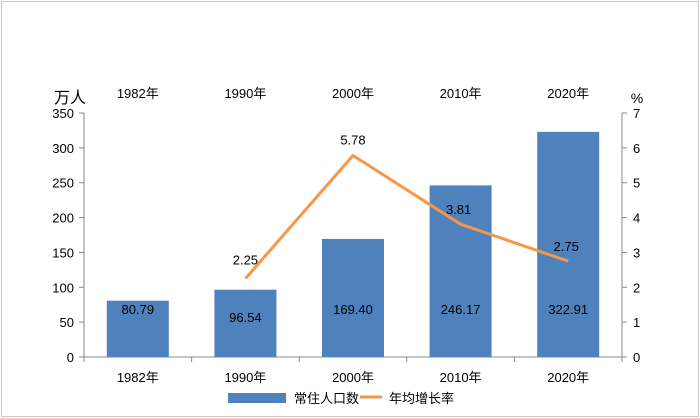  I want to click on y-right-tick-label: 0, so click(636, 357).